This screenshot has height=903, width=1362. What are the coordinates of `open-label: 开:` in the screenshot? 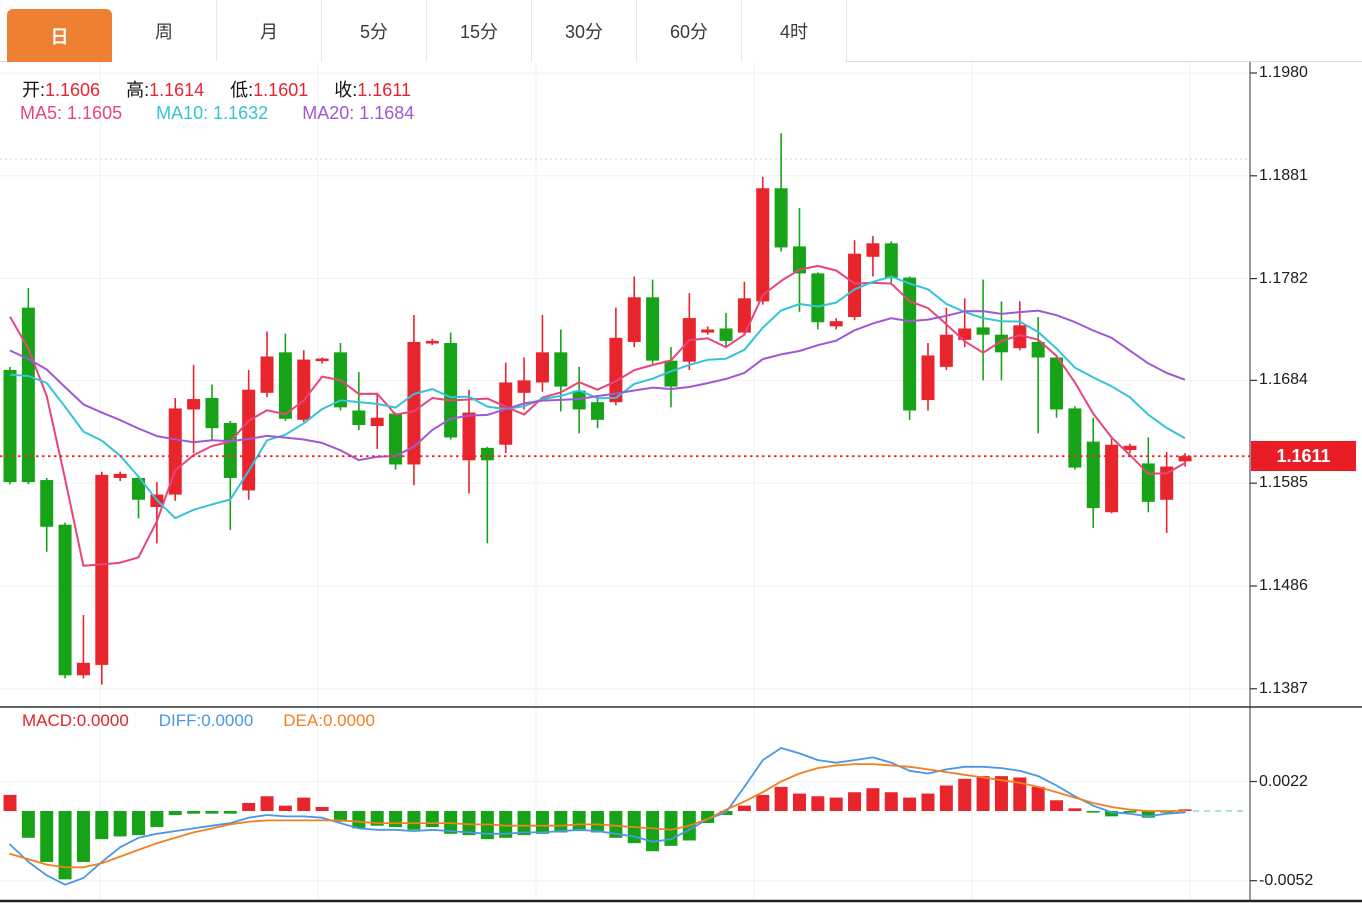 It's located at (34, 90).